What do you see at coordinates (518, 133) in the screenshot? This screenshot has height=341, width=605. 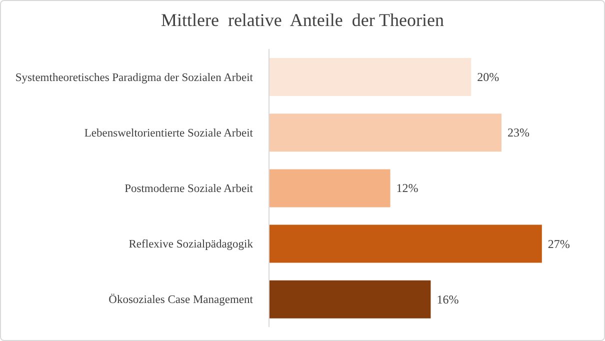 I see `data-label: 23%` at bounding box center [518, 133].